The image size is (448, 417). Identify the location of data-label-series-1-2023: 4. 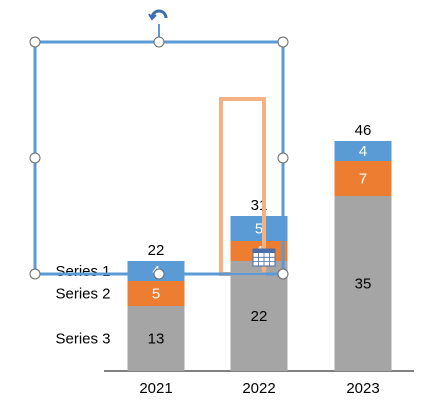
(363, 151).